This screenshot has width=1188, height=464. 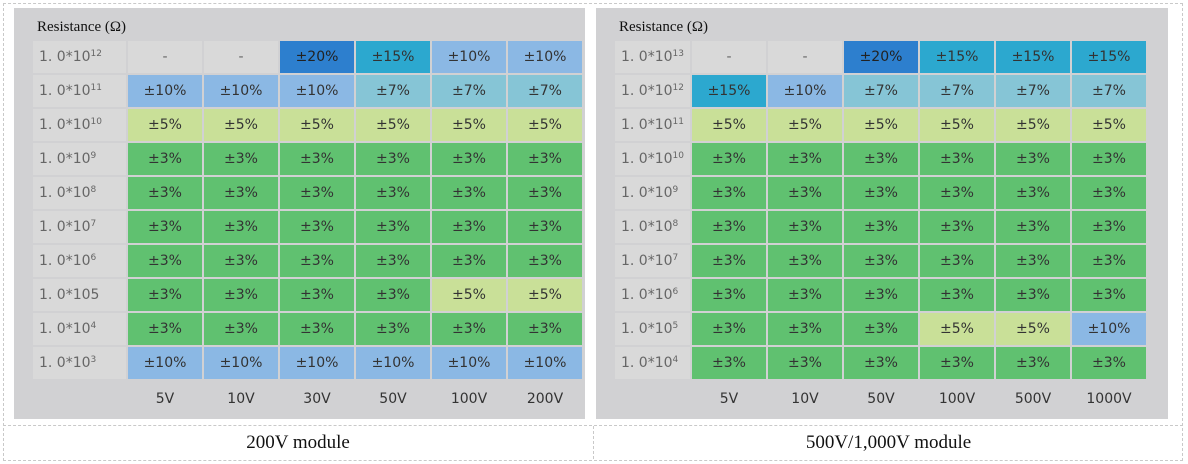 I want to click on row-label: 1. 0*105, so click(x=79, y=295).